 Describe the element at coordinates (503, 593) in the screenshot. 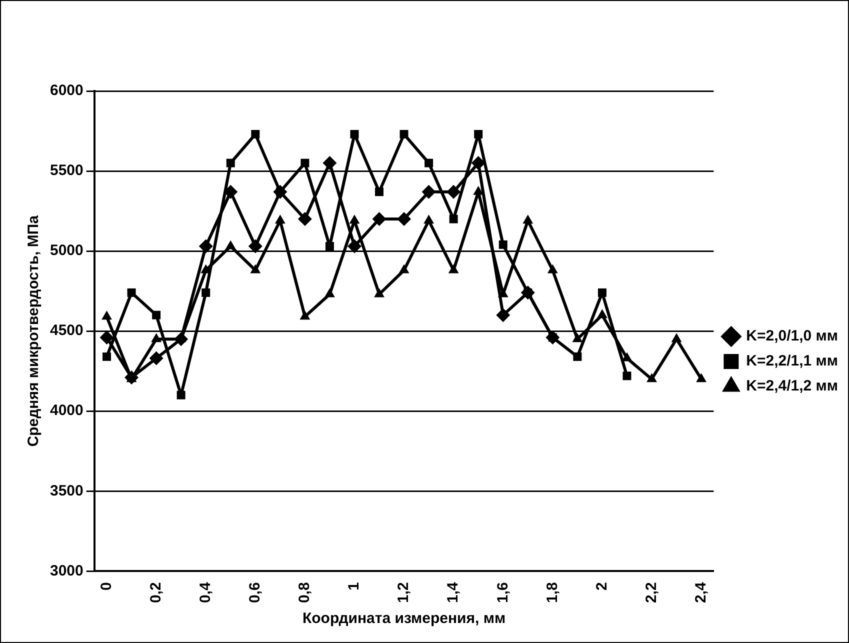

I see `x-tick-label: 1,6` at that location.